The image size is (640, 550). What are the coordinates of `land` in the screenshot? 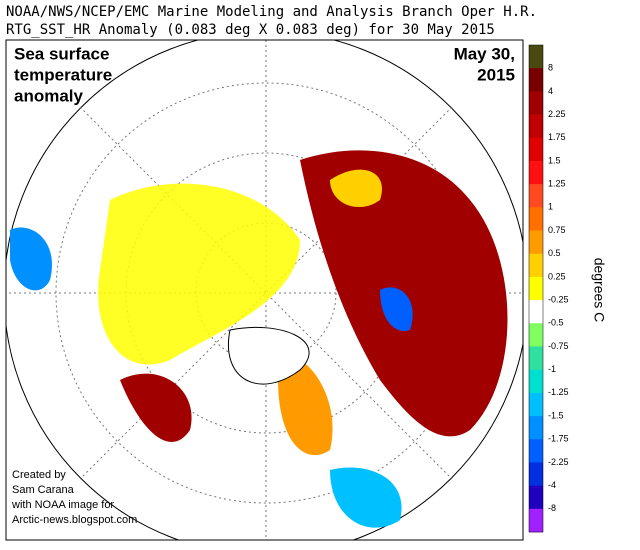 It's located at (269, 355).